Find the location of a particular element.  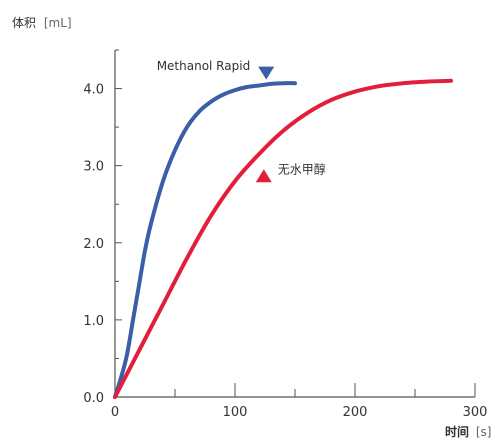

x-tick-label: 200 is located at coordinates (355, 412).